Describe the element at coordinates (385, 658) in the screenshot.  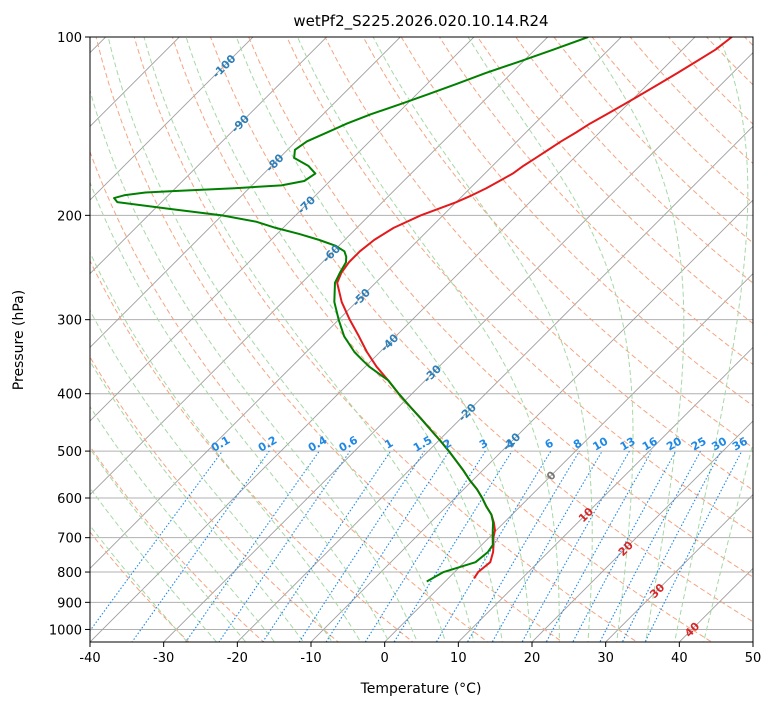
I see `x-tick-label: 0` at that location.